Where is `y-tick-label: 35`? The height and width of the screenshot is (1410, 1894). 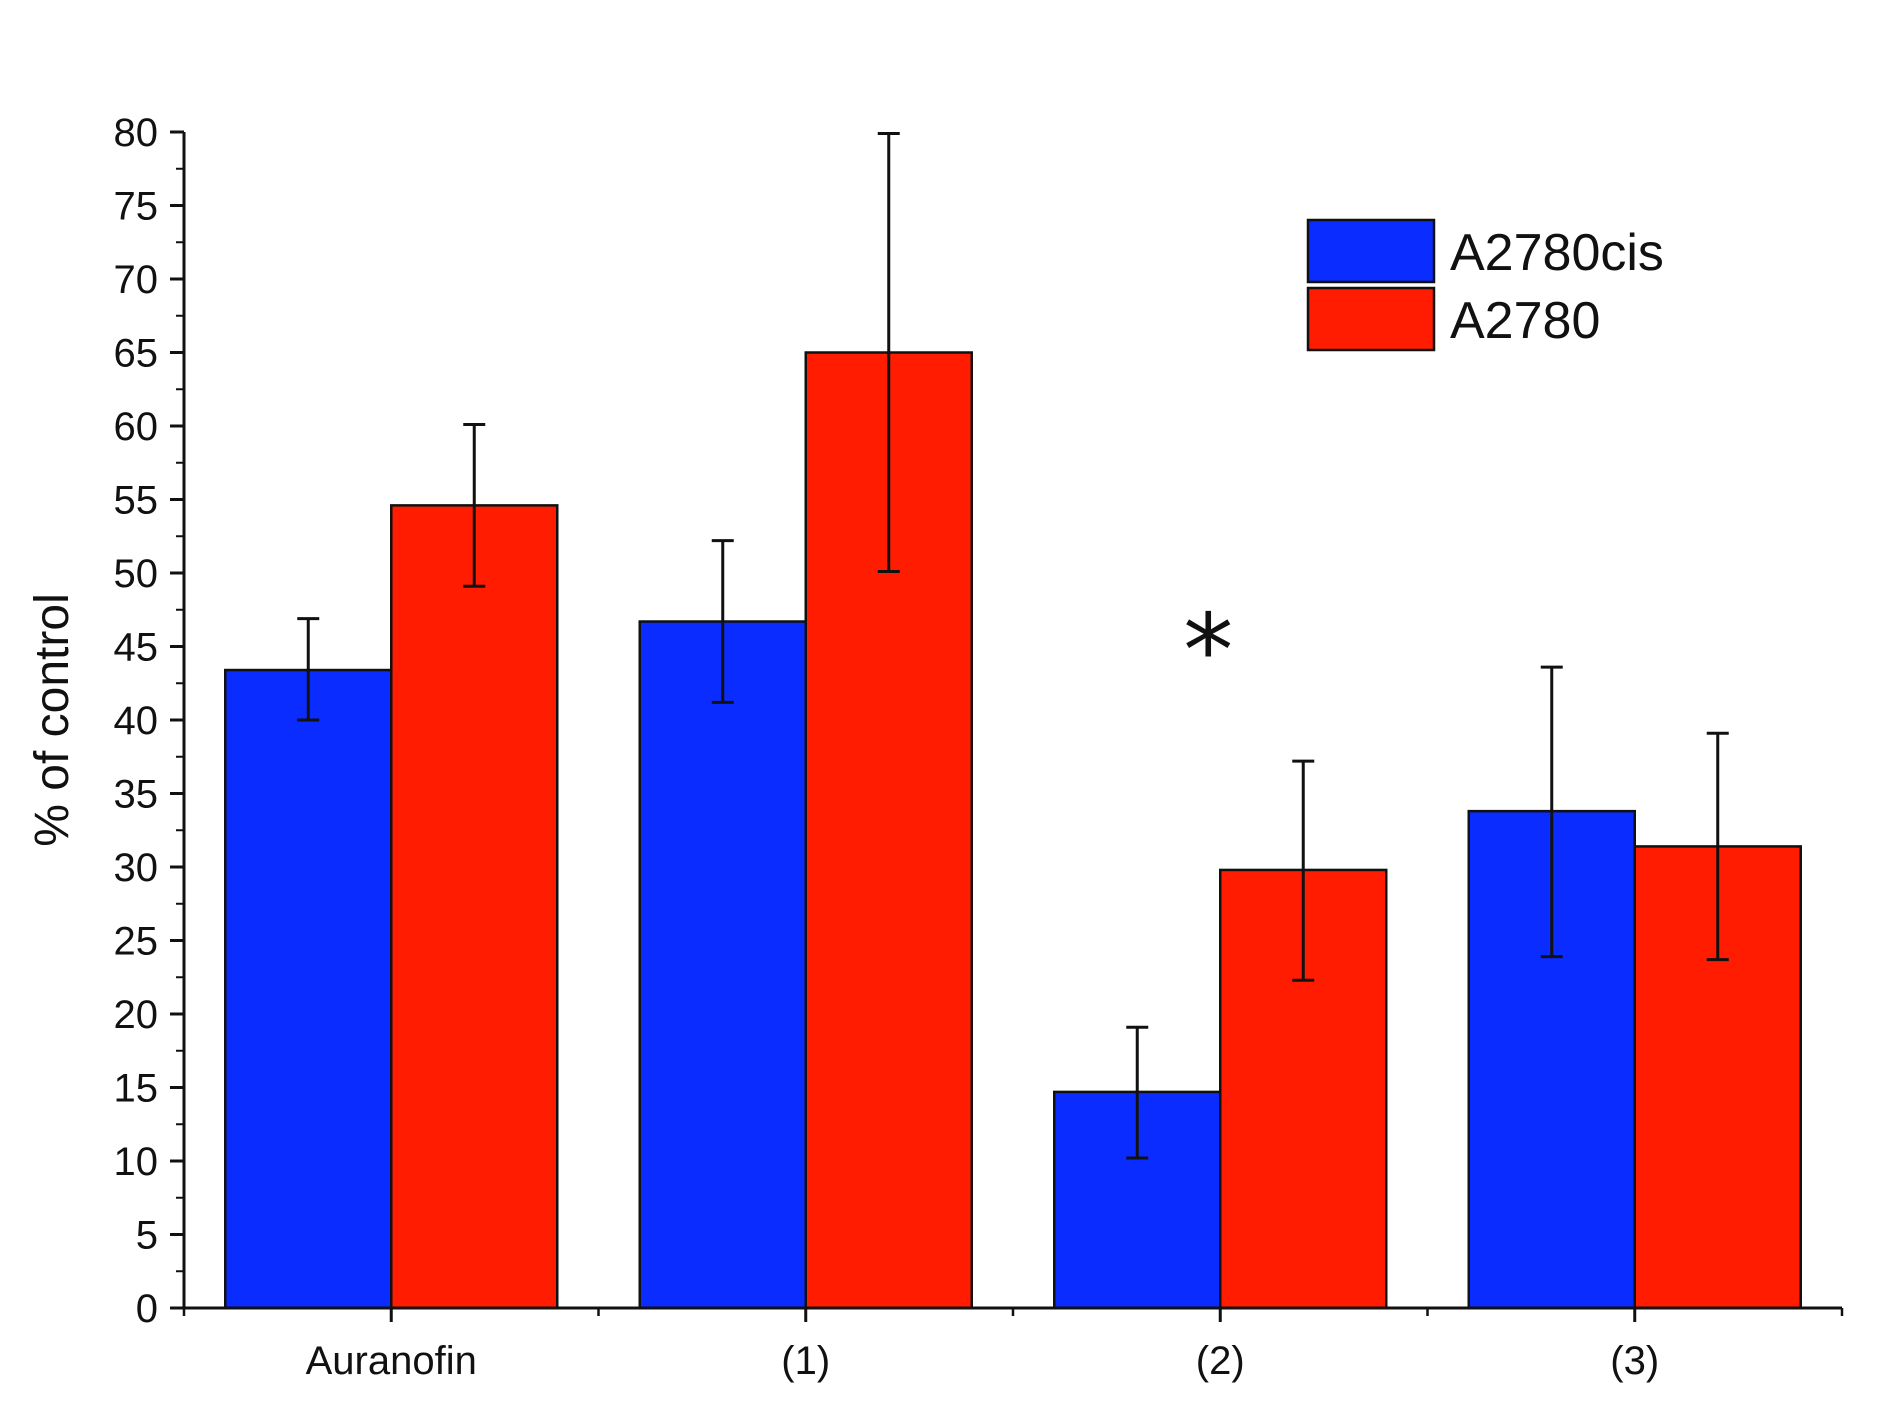
y-tick-label: 35 is located at coordinates (136, 795).